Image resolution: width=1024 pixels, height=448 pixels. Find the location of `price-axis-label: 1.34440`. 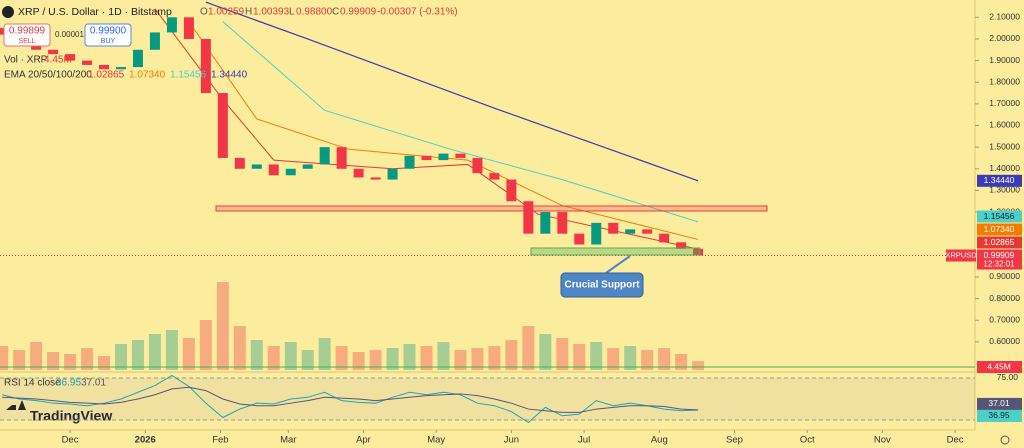

price-axis-label: 1.34440 is located at coordinates (999, 180).